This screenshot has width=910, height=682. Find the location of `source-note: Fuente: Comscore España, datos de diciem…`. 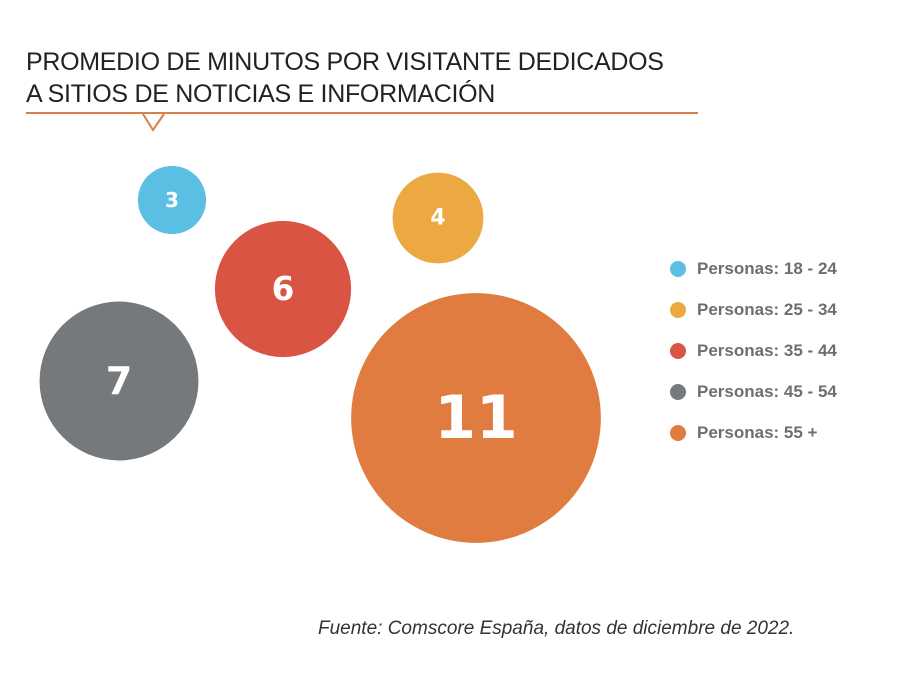

source-note: Fuente: Comscore España, datos de diciem… is located at coordinates (556, 628).